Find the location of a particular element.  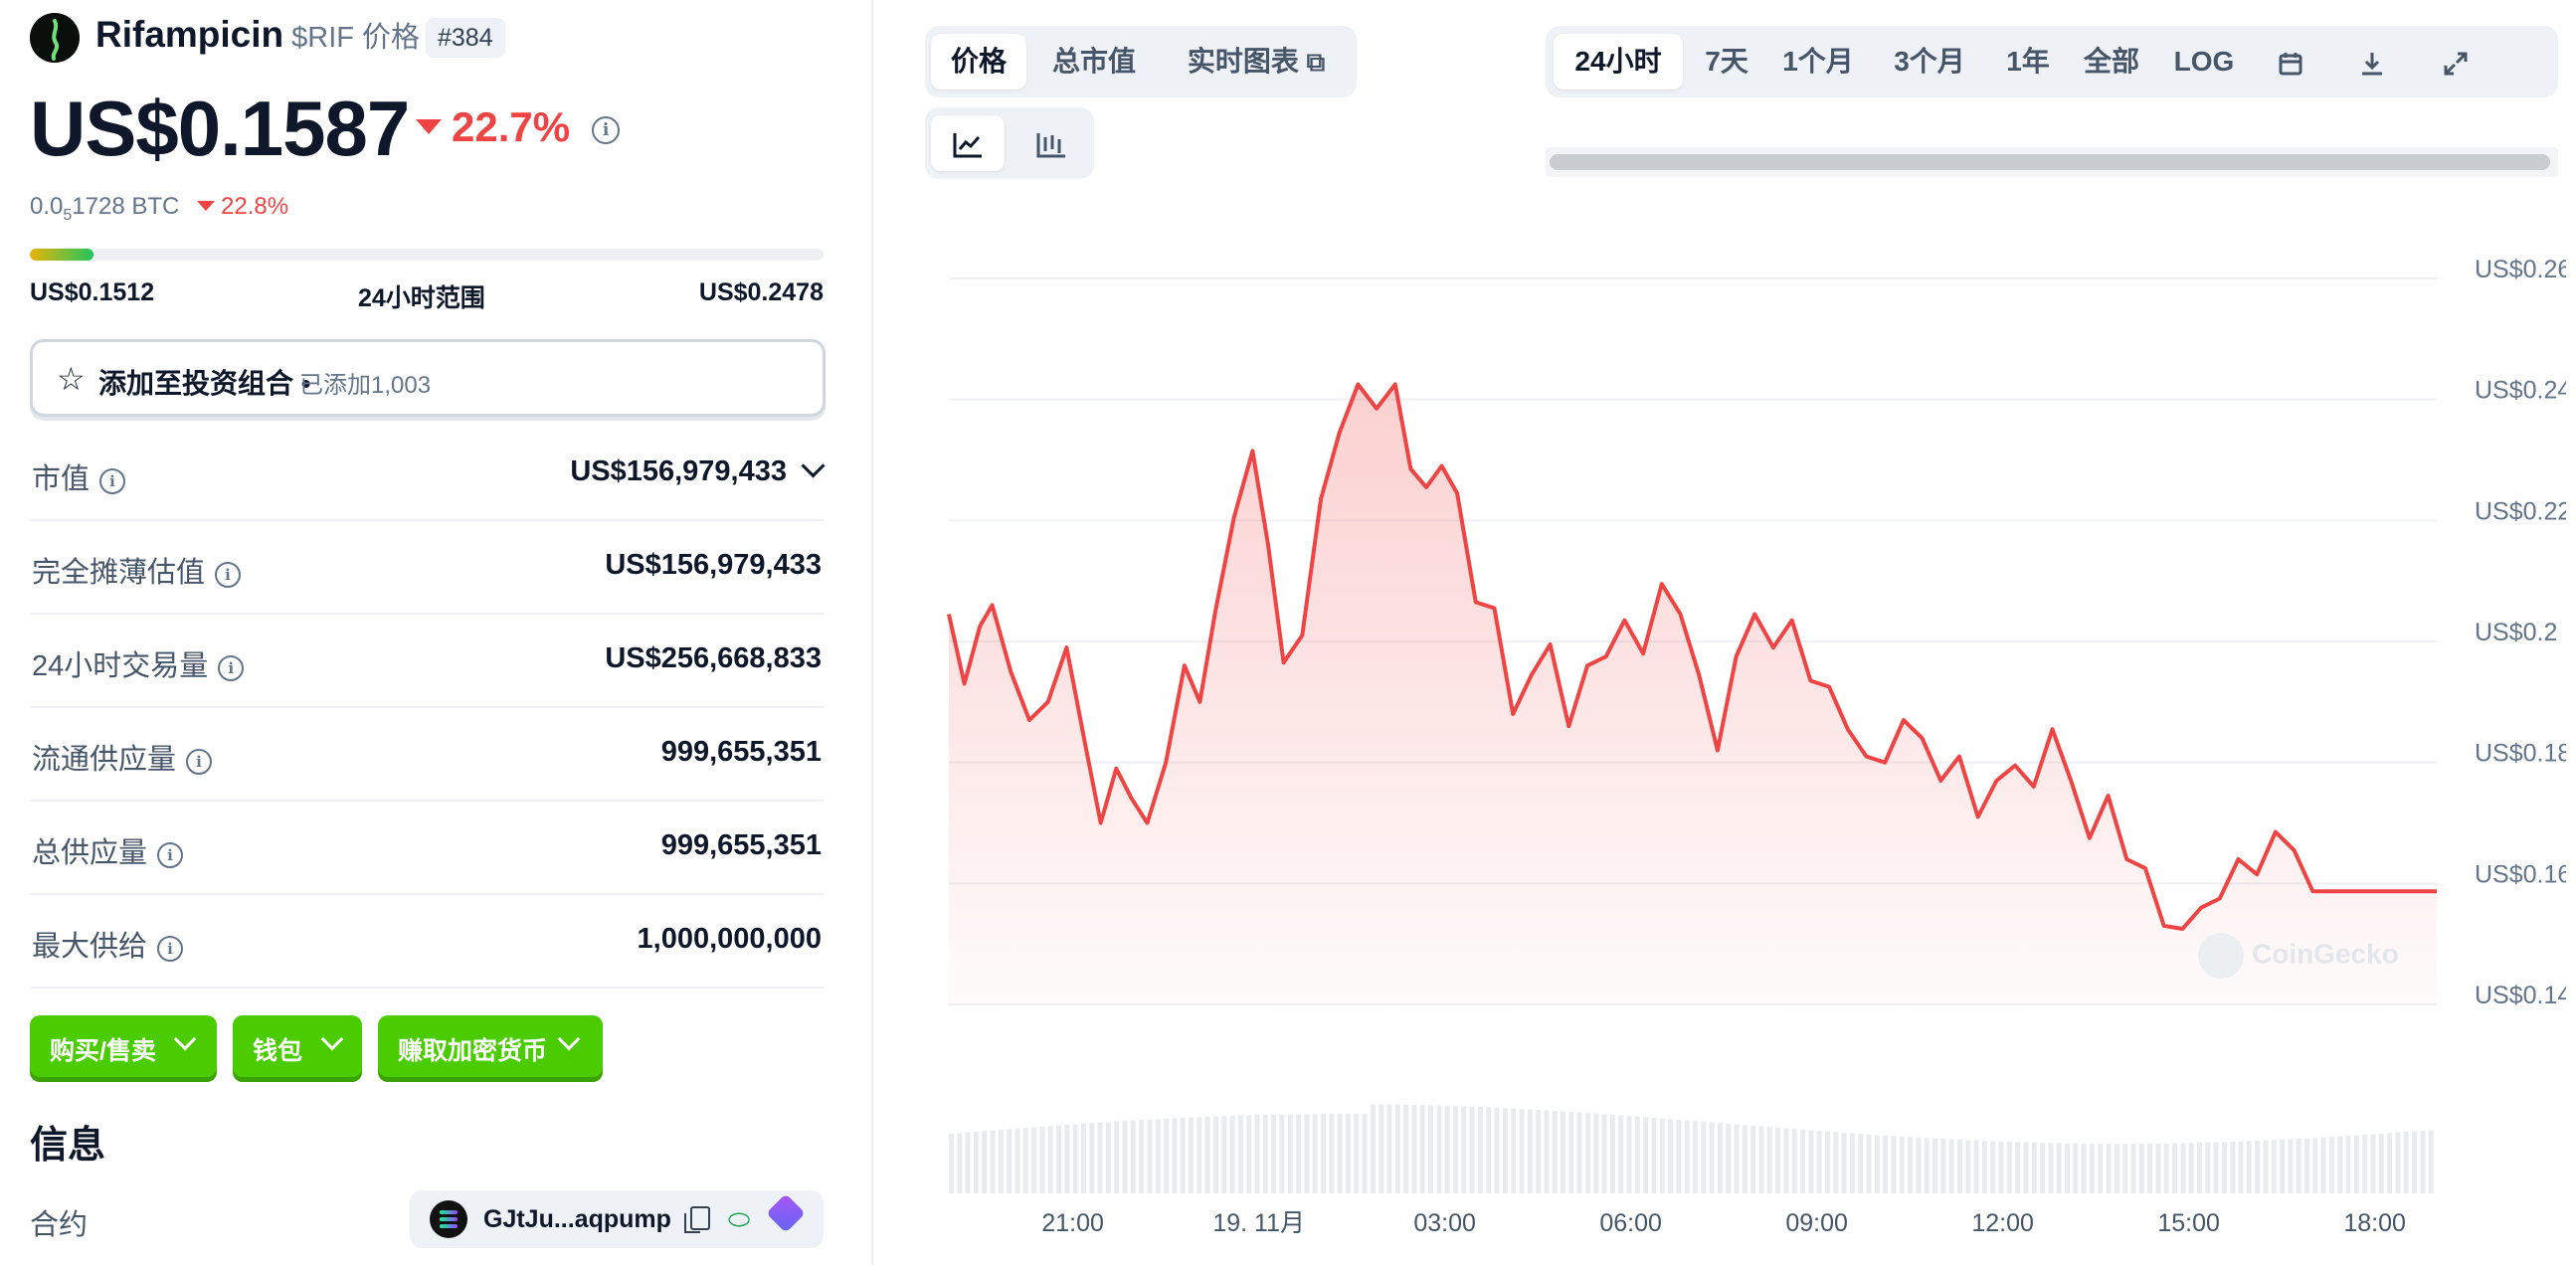

add-to-portfolio-button: ☆ 添加至投资组合 • 已添加1,003 is located at coordinates (428, 378).